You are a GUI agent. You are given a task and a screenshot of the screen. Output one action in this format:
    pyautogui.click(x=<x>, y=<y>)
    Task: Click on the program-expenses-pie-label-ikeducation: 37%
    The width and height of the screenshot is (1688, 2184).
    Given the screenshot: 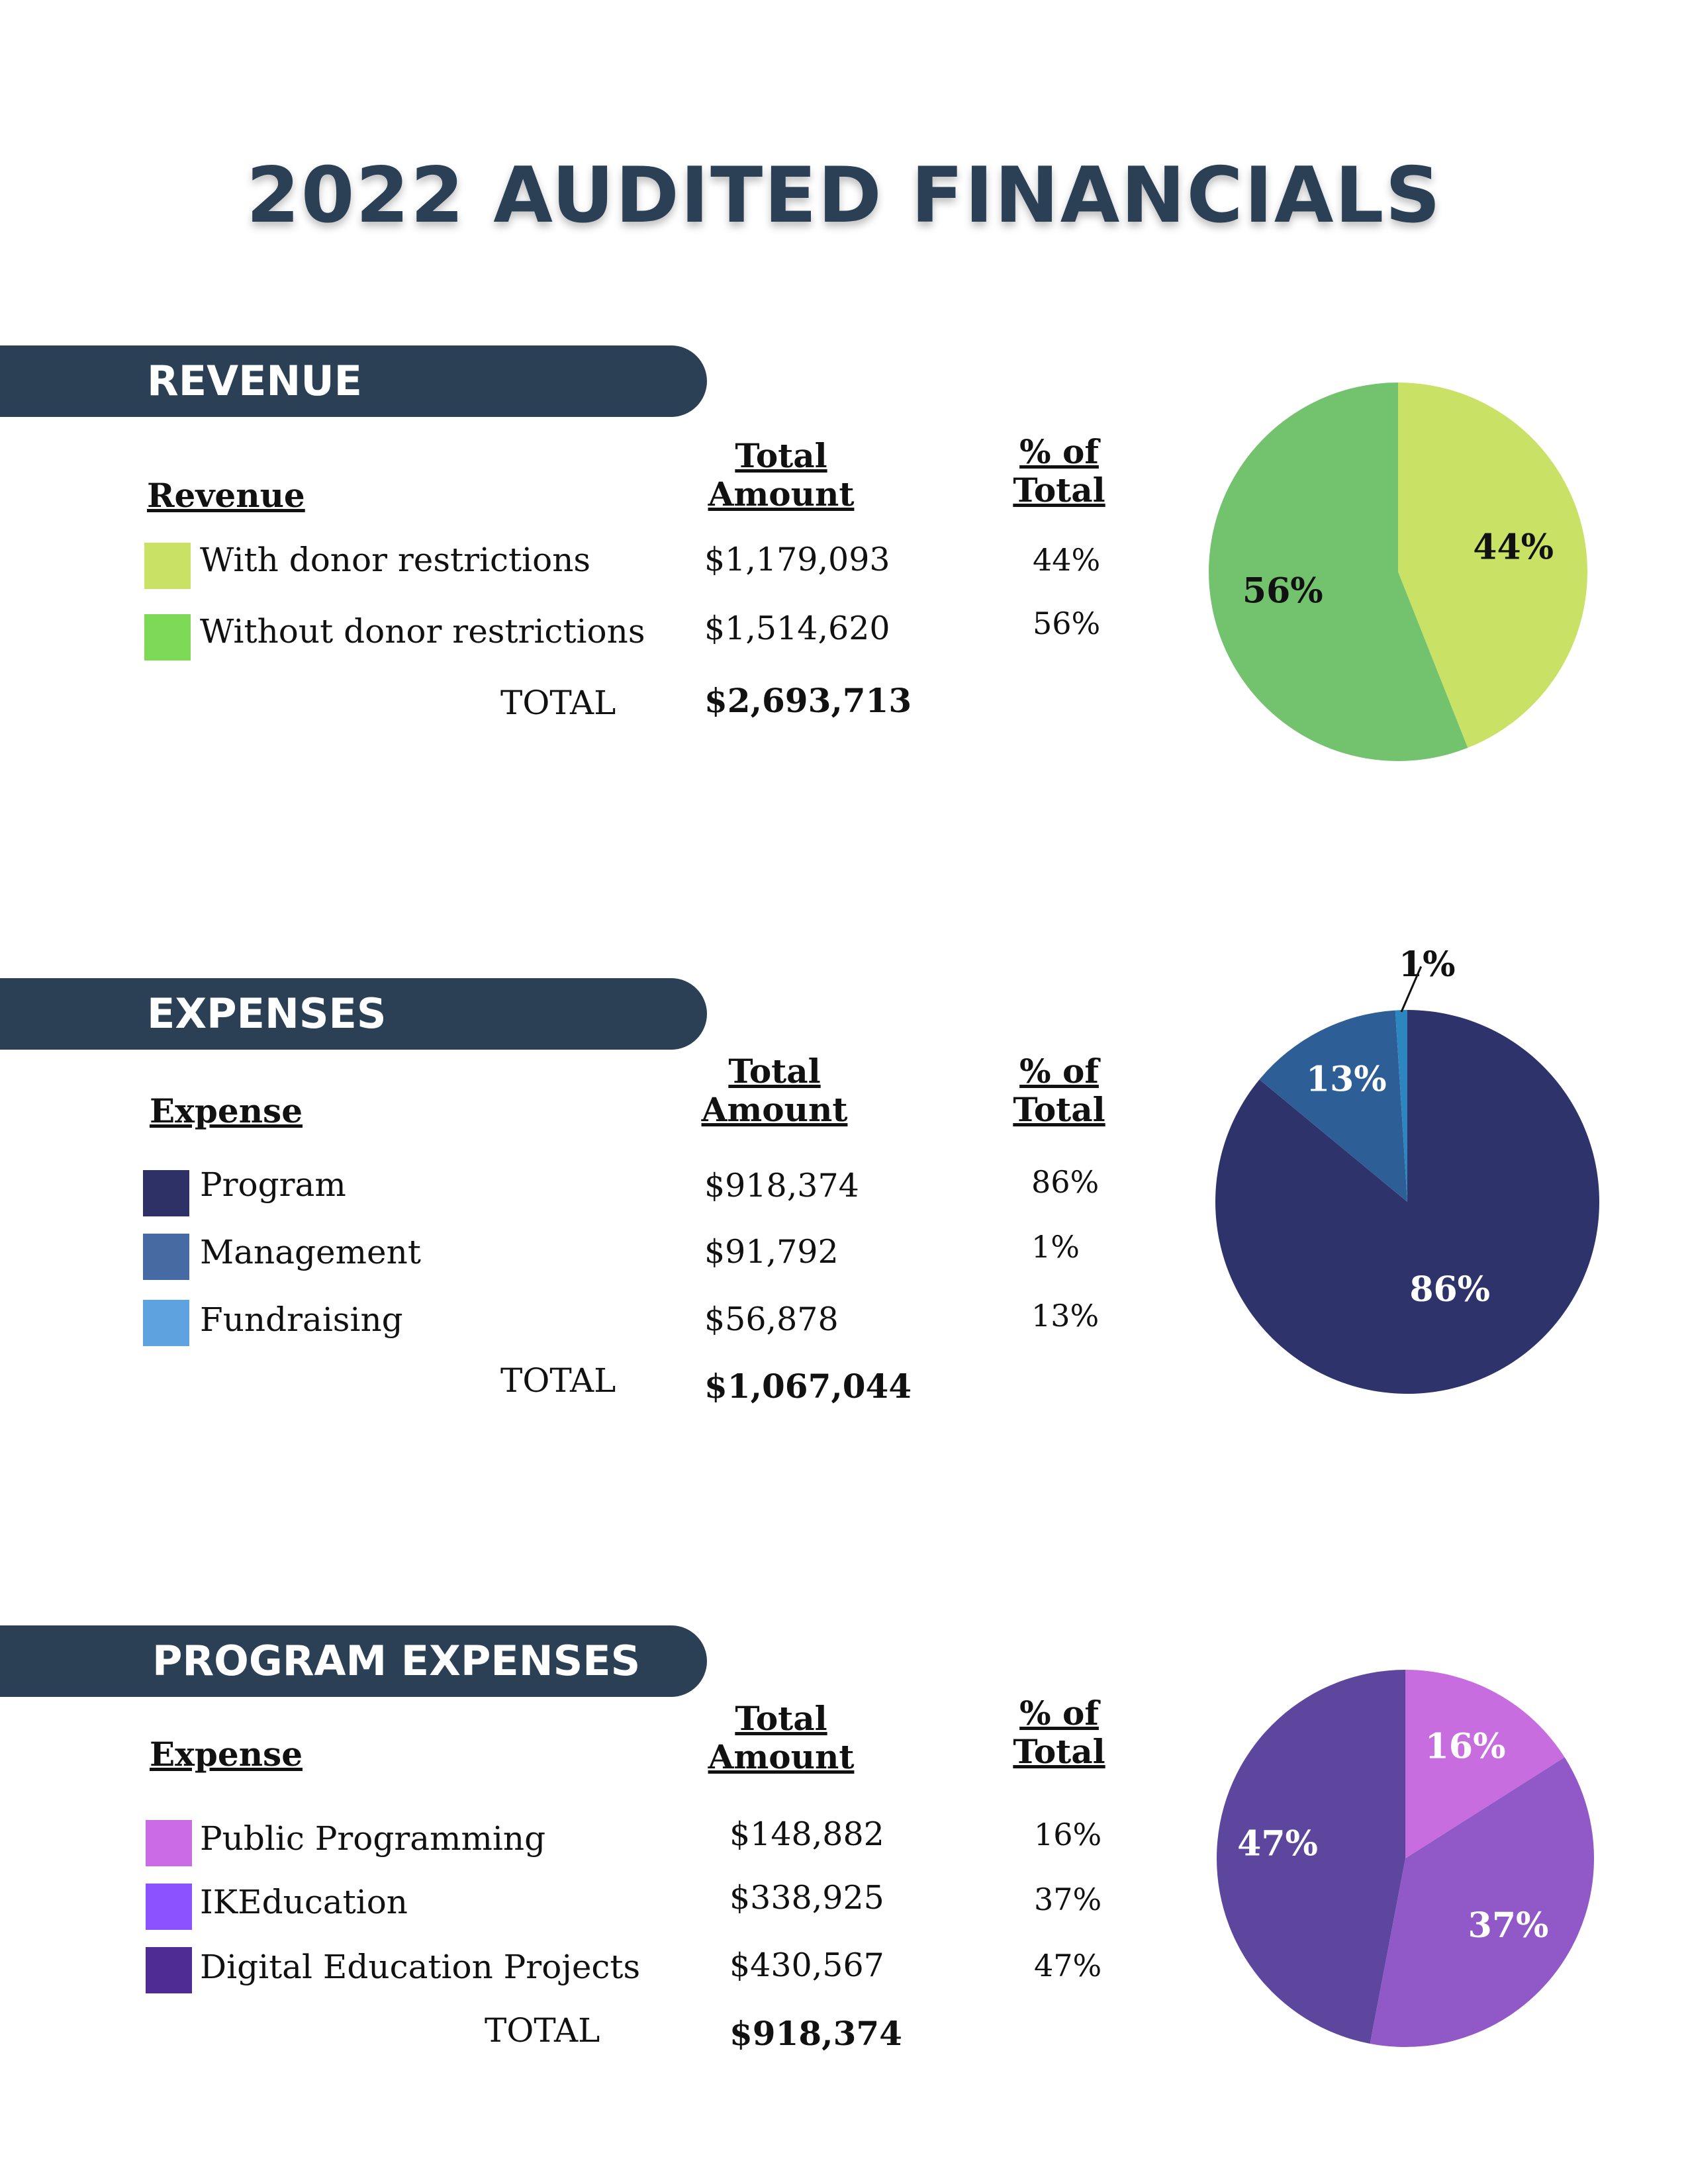 What is the action you would take?
    pyautogui.click(x=1508, y=1925)
    